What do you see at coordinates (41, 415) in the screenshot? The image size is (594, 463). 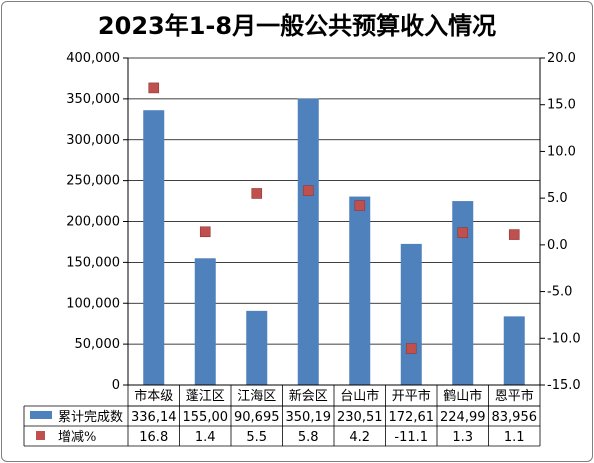 I see `legend-key-bar` at bounding box center [41, 415].